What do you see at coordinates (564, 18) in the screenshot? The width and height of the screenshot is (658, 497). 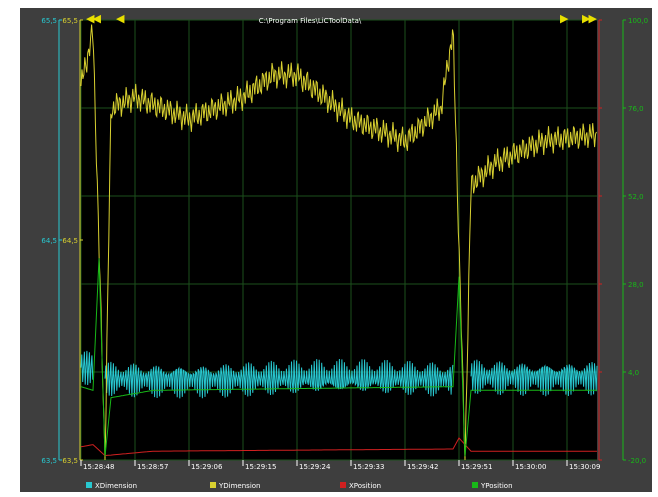 I see `forward-button: ▶` at bounding box center [564, 18].